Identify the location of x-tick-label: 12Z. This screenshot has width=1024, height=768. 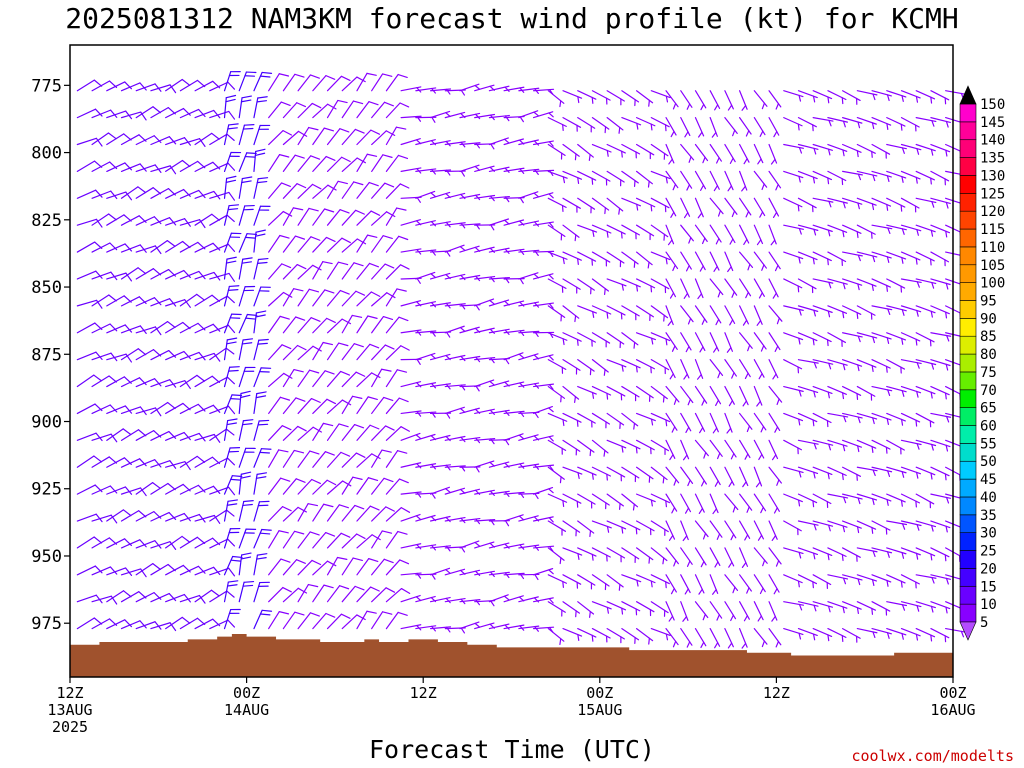
(776, 693).